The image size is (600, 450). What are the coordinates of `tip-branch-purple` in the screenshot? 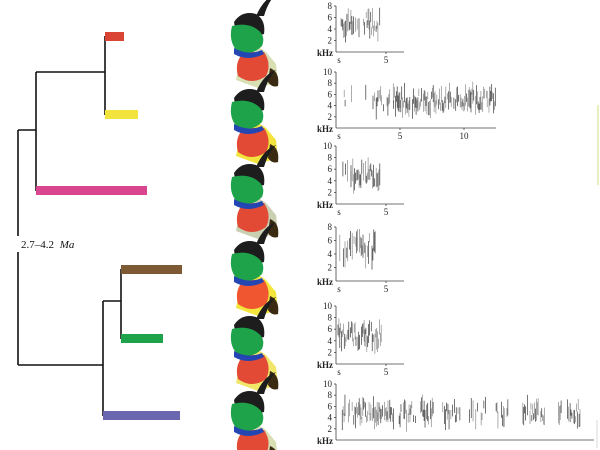 It's located at (141, 415).